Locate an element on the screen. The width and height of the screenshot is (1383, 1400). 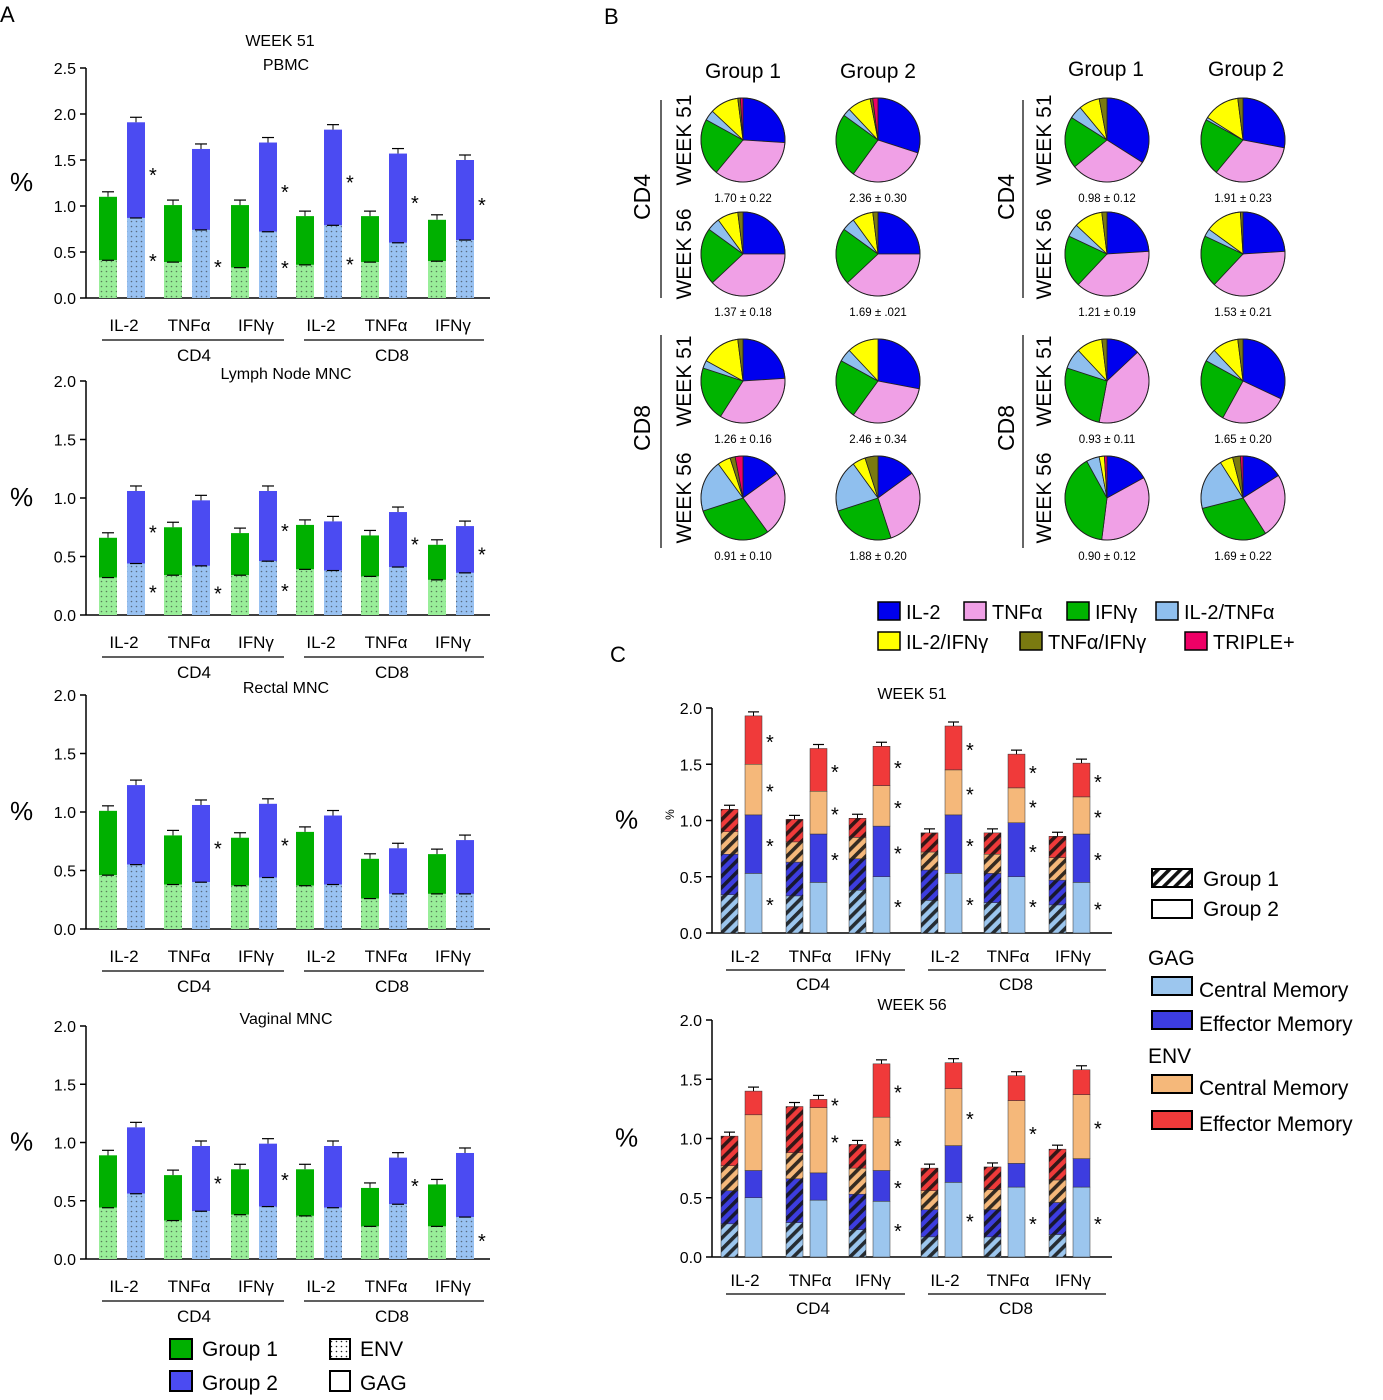
xlabel-a1-3: IL-2 is located at coordinates (320, 642).